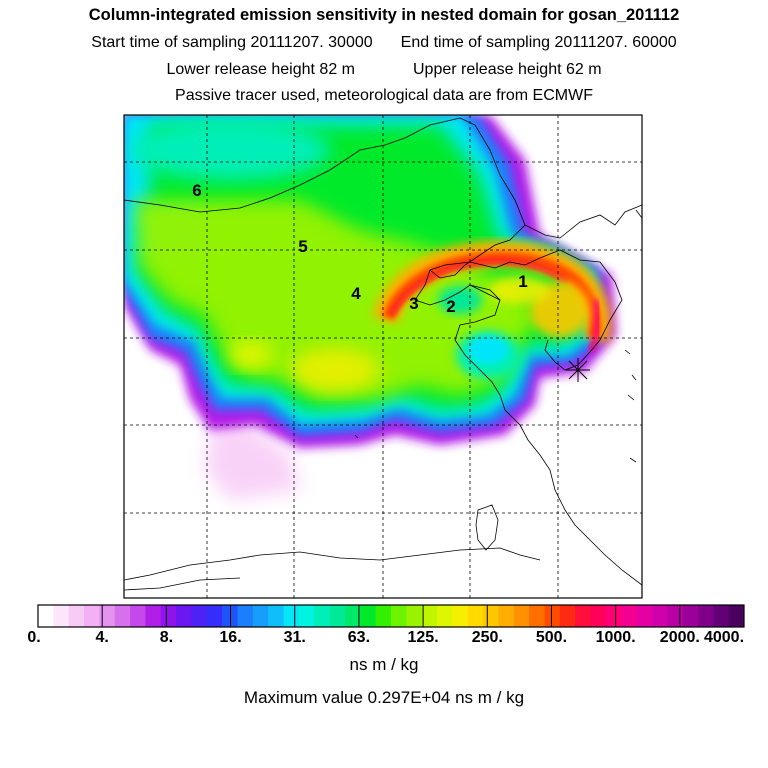 The height and width of the screenshot is (768, 768). Describe the element at coordinates (384, 697) in the screenshot. I see `maximum-value: Maximum value 0.297E+04 ns m / kg` at that location.